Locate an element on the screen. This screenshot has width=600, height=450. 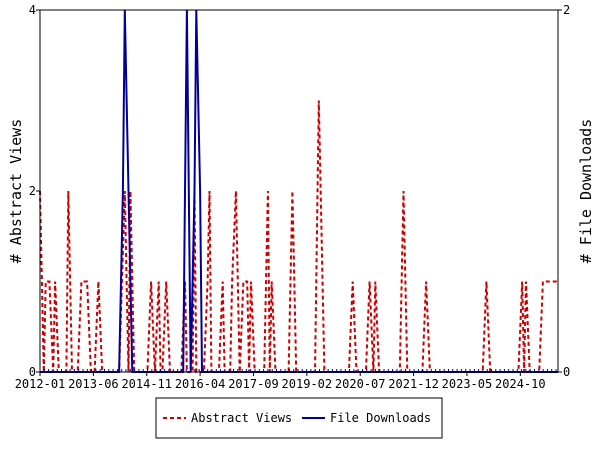
x-tick-label: 2017-09 is located at coordinates (253, 384).